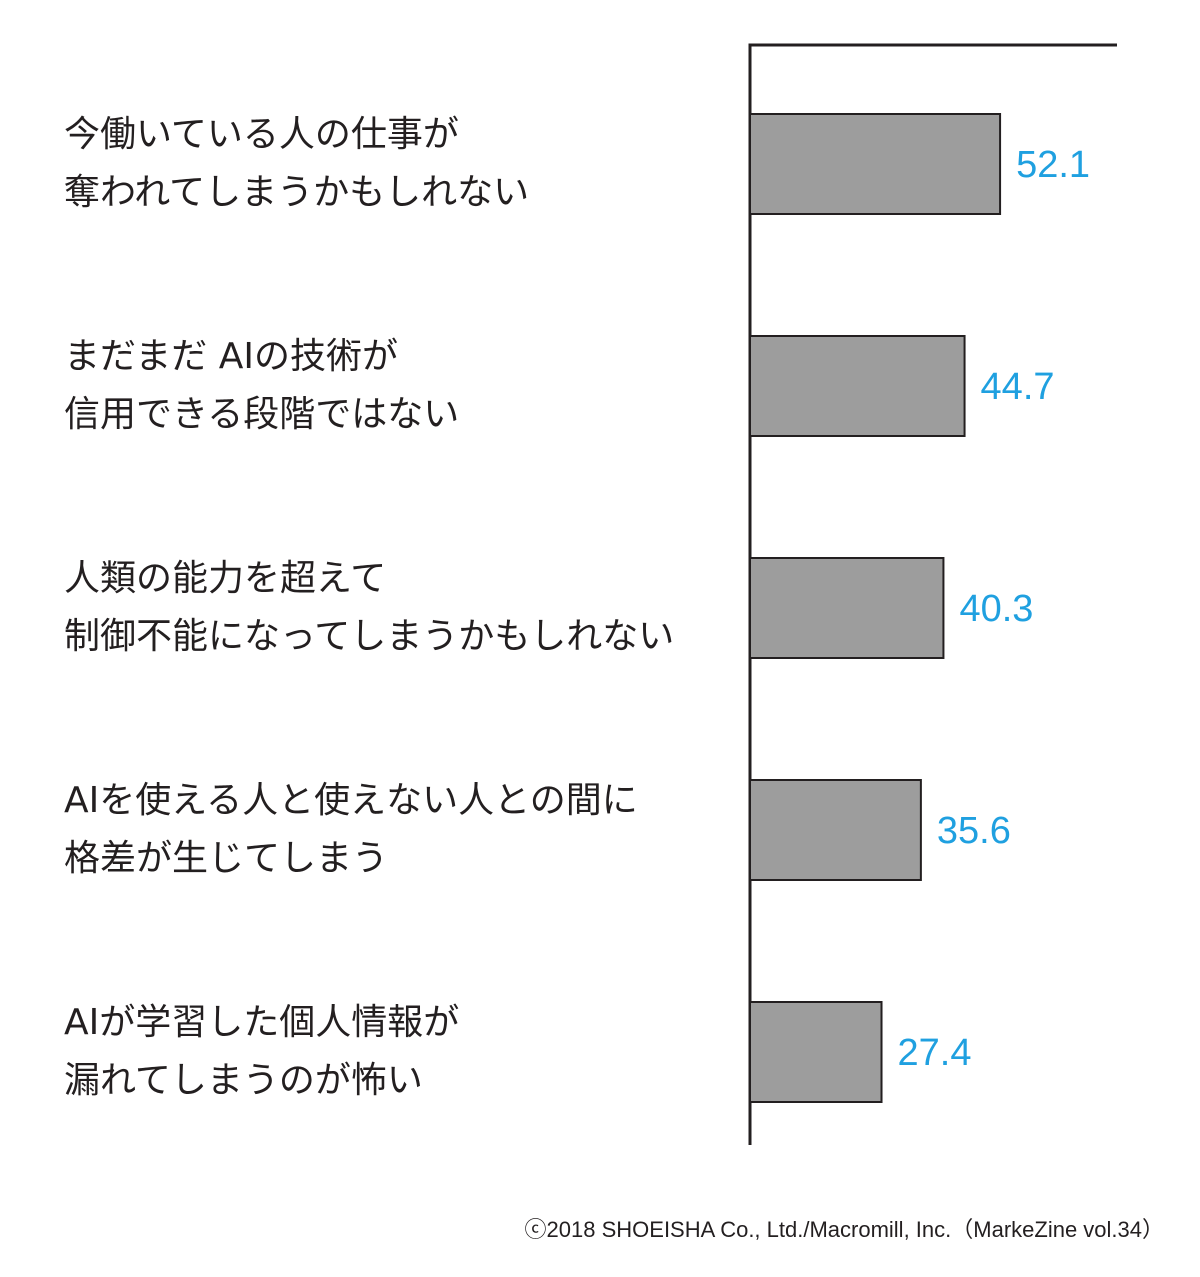  What do you see at coordinates (296, 192) in the screenshot?
I see `category-label-1-line-2: 奪われてしまうかもしれない` at bounding box center [296, 192].